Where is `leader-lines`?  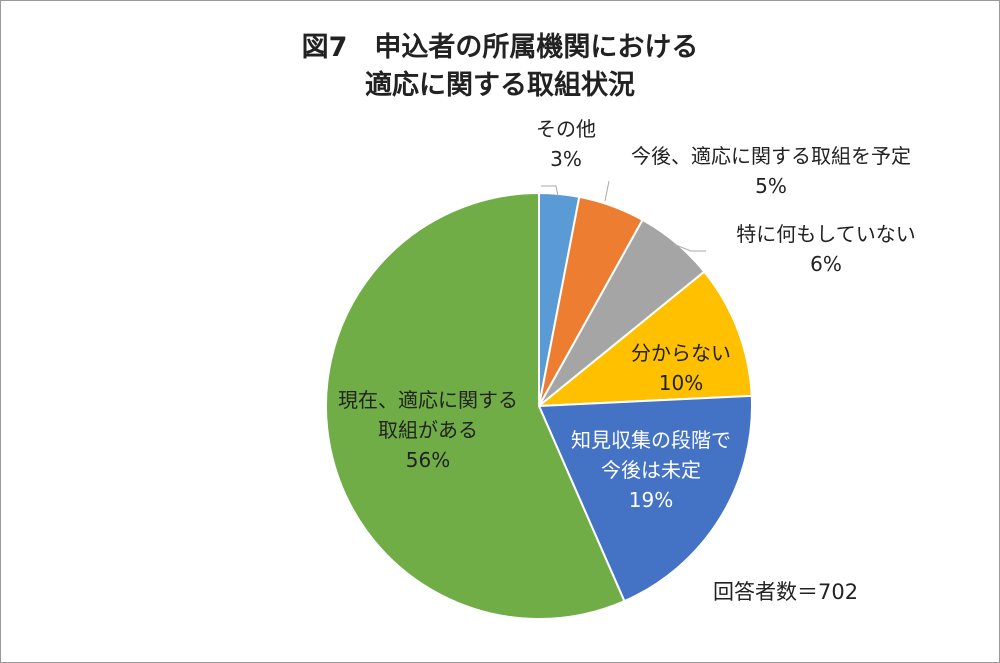 leader-lines is located at coordinates (623, 216).